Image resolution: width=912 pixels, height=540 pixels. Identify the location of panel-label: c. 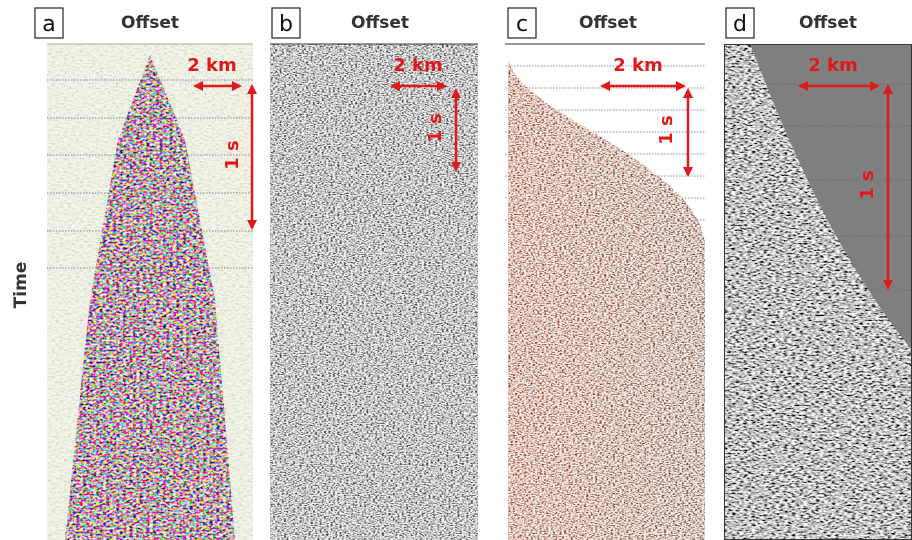
(522, 24).